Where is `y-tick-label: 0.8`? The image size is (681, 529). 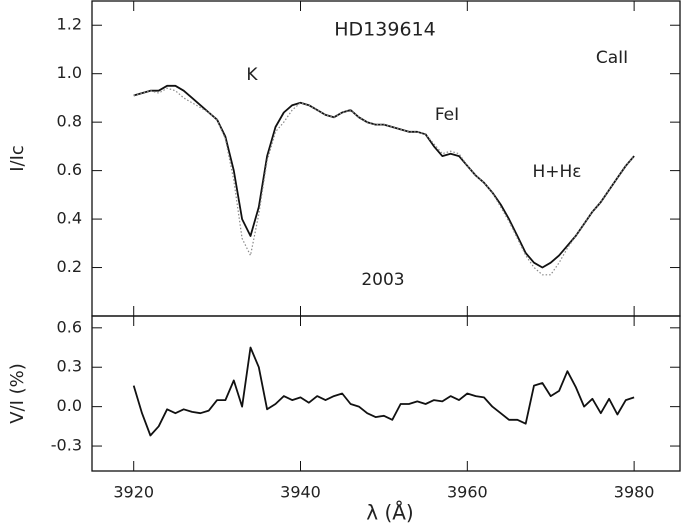
y-tick-label: 0.8 is located at coordinates (69, 121).